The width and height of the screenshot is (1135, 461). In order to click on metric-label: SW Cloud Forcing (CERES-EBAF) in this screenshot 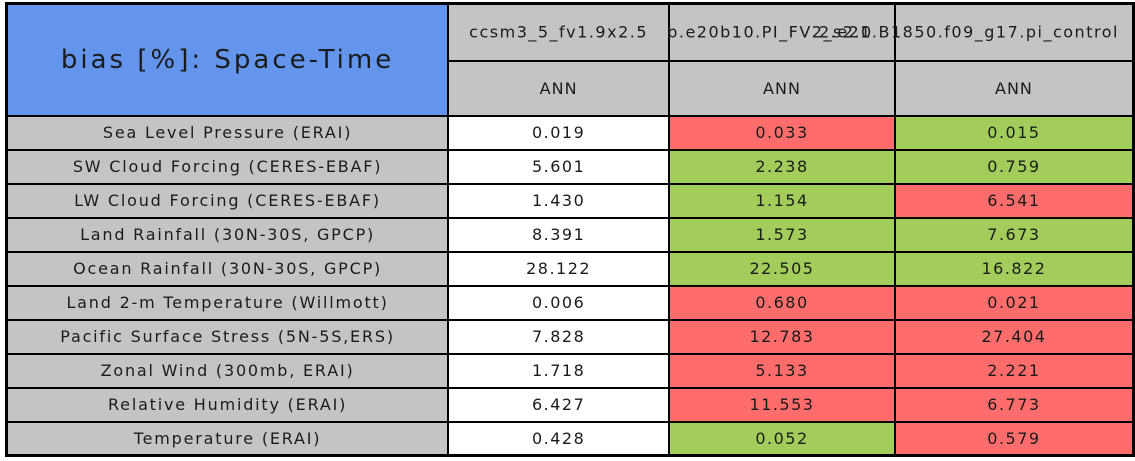, I will do `click(227, 166)`.